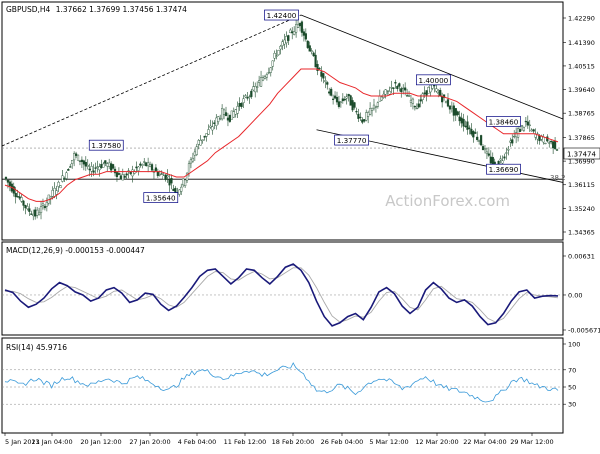  What do you see at coordinates (282, 295) in the screenshot?
I see `macd-plot` at bounding box center [282, 295].